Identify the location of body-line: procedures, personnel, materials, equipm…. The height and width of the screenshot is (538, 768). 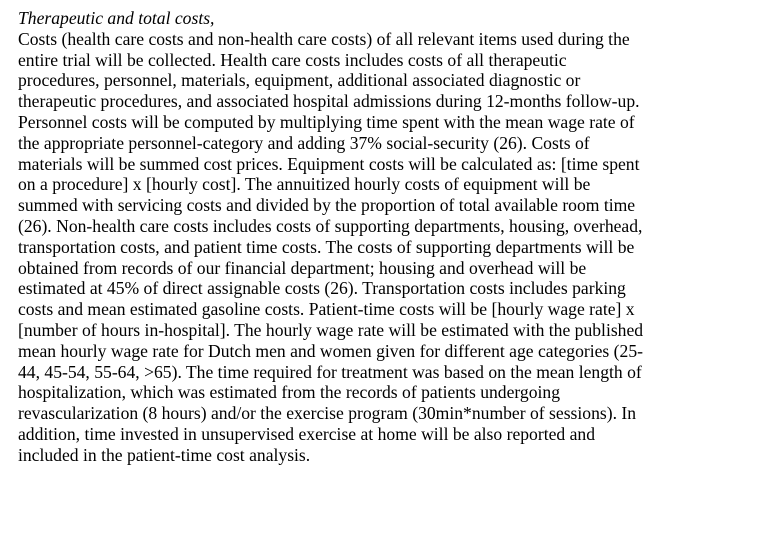
(299, 80).